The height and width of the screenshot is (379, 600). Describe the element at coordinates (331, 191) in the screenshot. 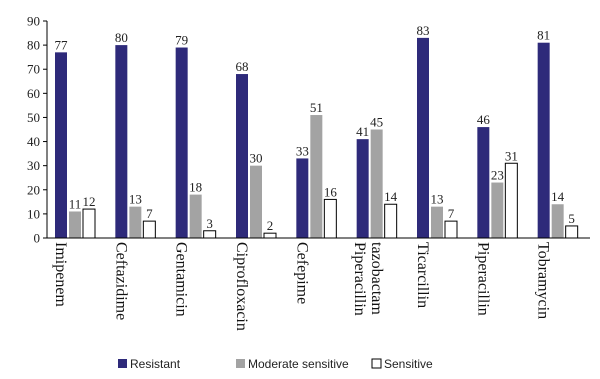

I see `data-label: 16` at that location.